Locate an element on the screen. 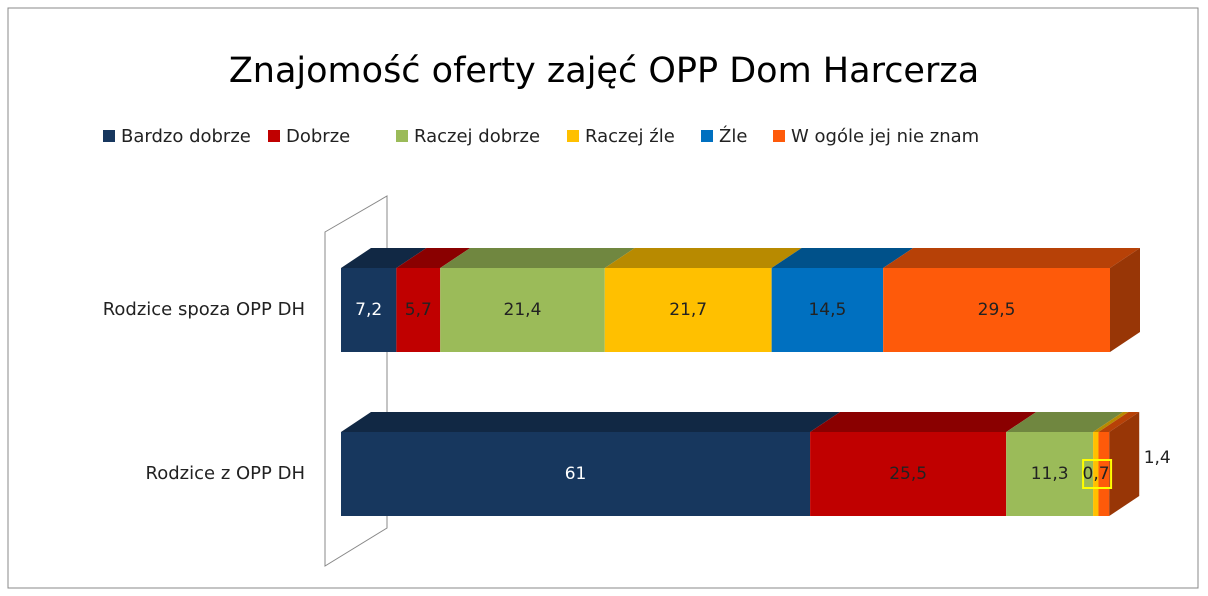  legend-label: Raczej dobrze is located at coordinates (477, 136).